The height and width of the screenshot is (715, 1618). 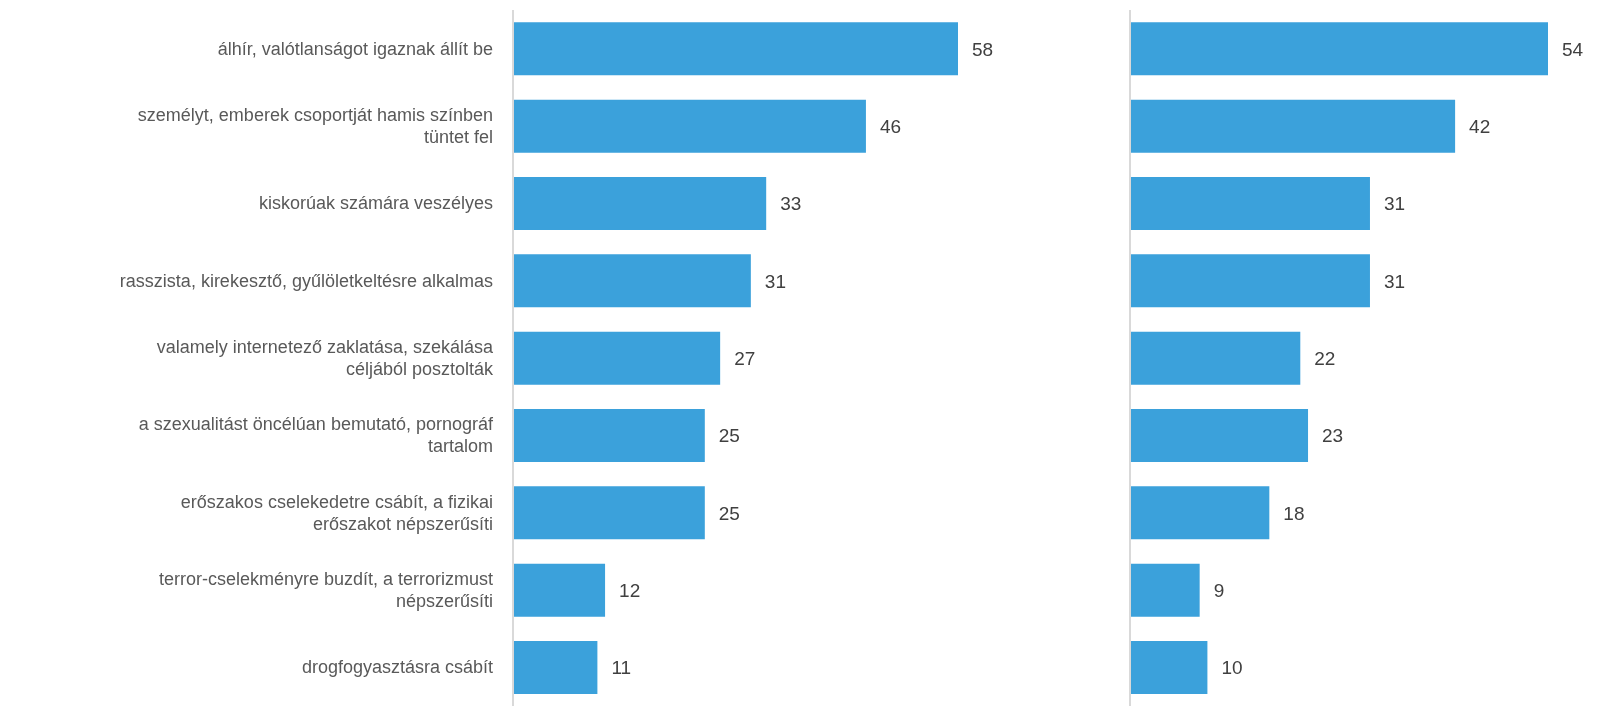 I want to click on data-label: 18, so click(x=1294, y=513).